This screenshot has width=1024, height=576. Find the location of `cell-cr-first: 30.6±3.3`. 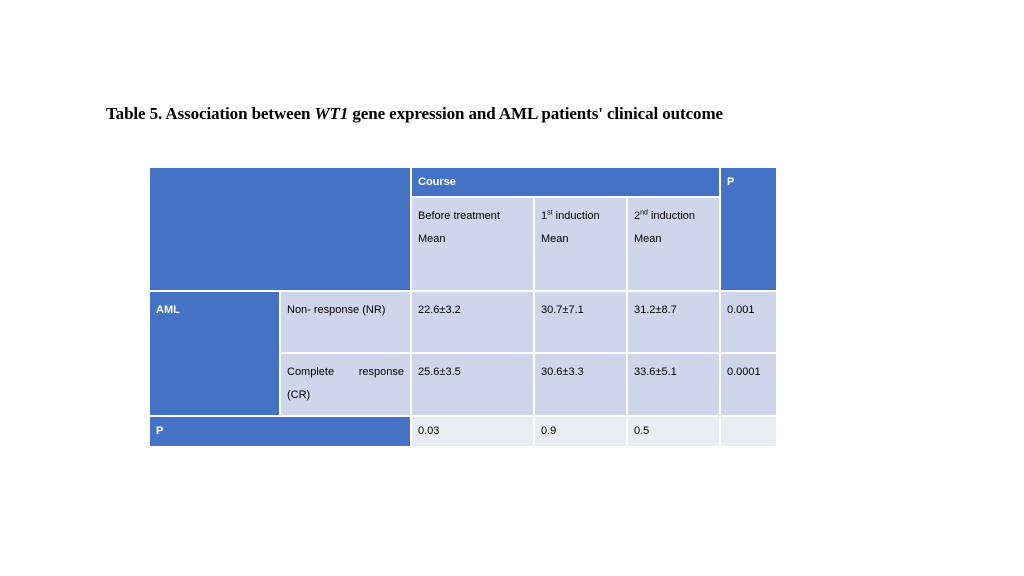

cell-cr-first: 30.6±3.3 is located at coordinates (580, 384).